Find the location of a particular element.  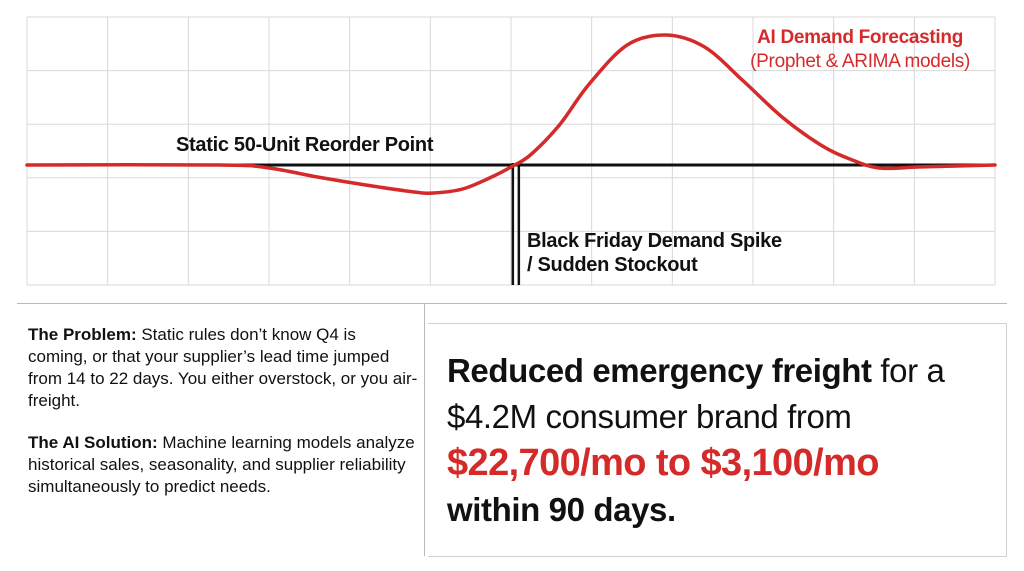

ai-forecasting-subtitle: (Prophet & ARIMA models) is located at coordinates (860, 61).